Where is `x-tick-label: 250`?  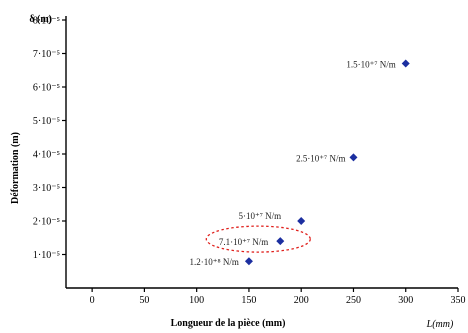
x-tick-label: 250 is located at coordinates (353, 300).